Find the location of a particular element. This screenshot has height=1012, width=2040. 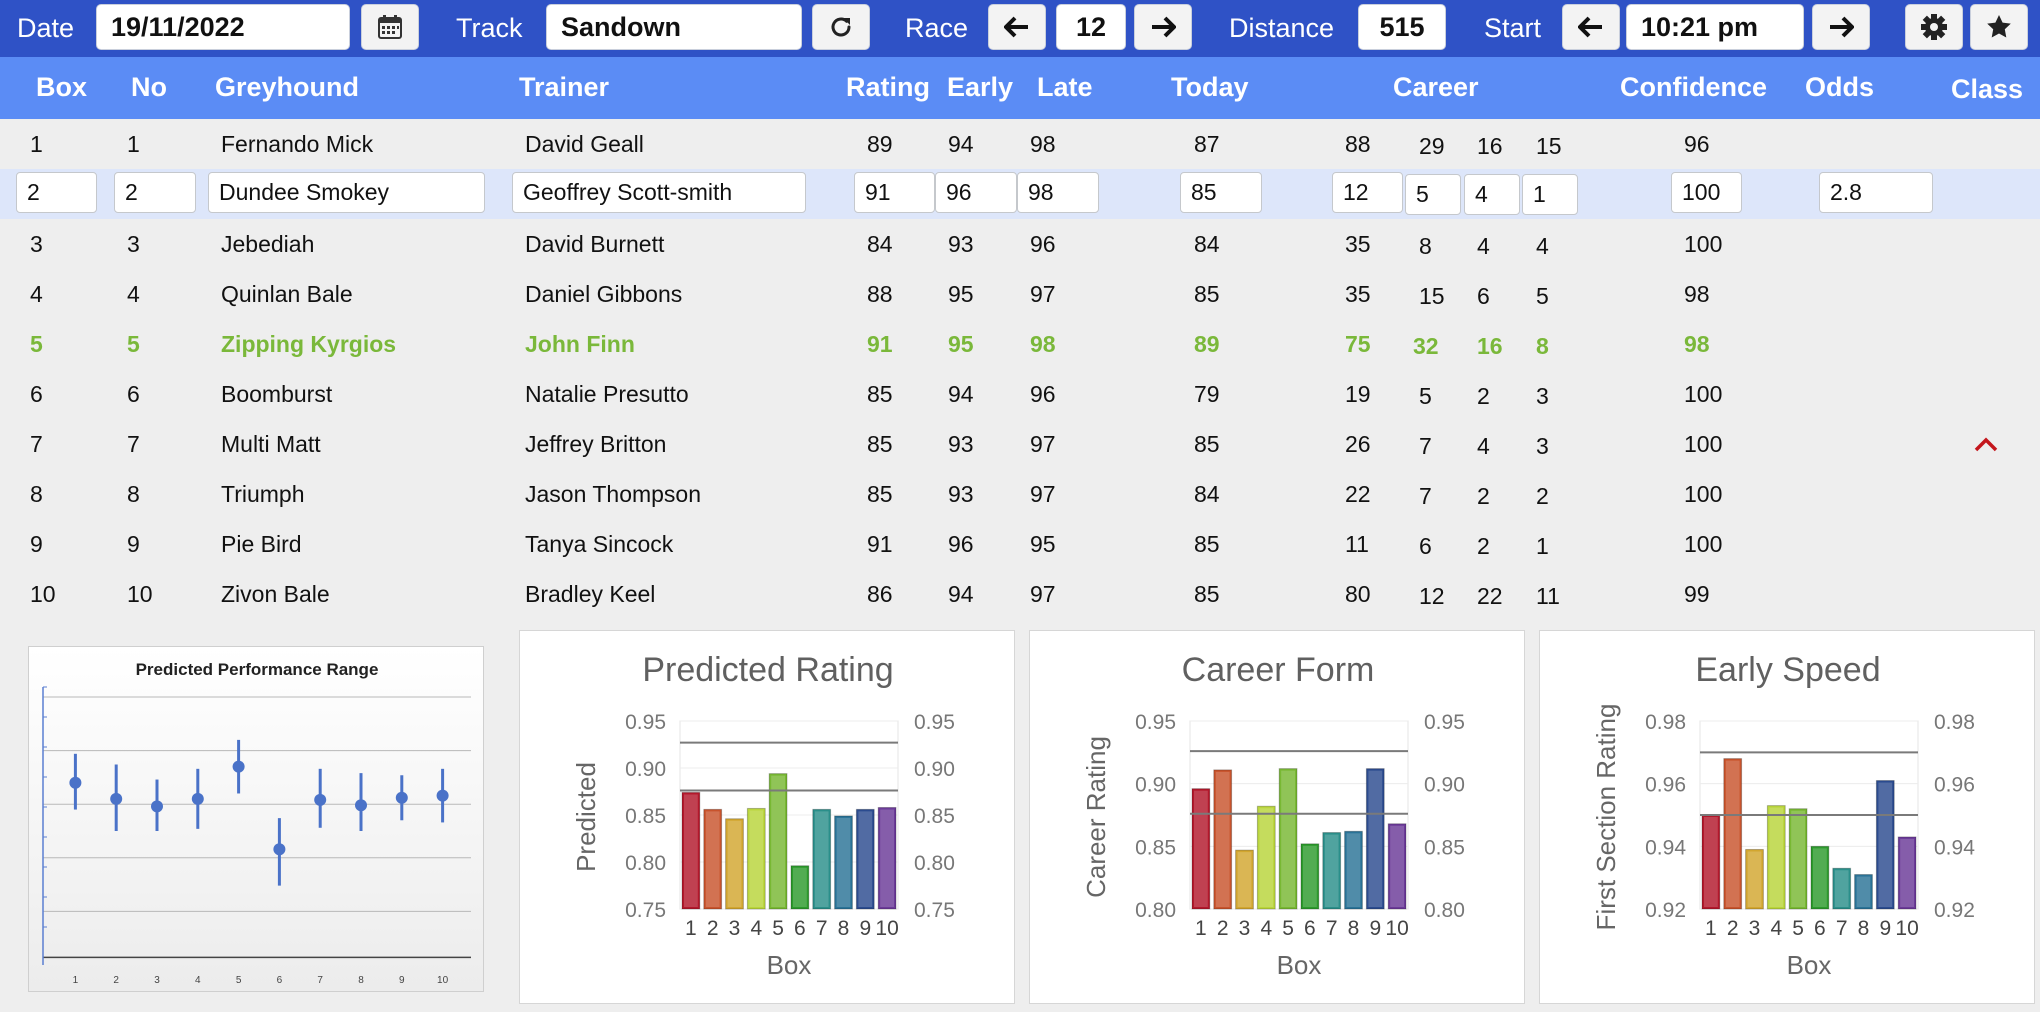

race-next-button is located at coordinates (1163, 27).